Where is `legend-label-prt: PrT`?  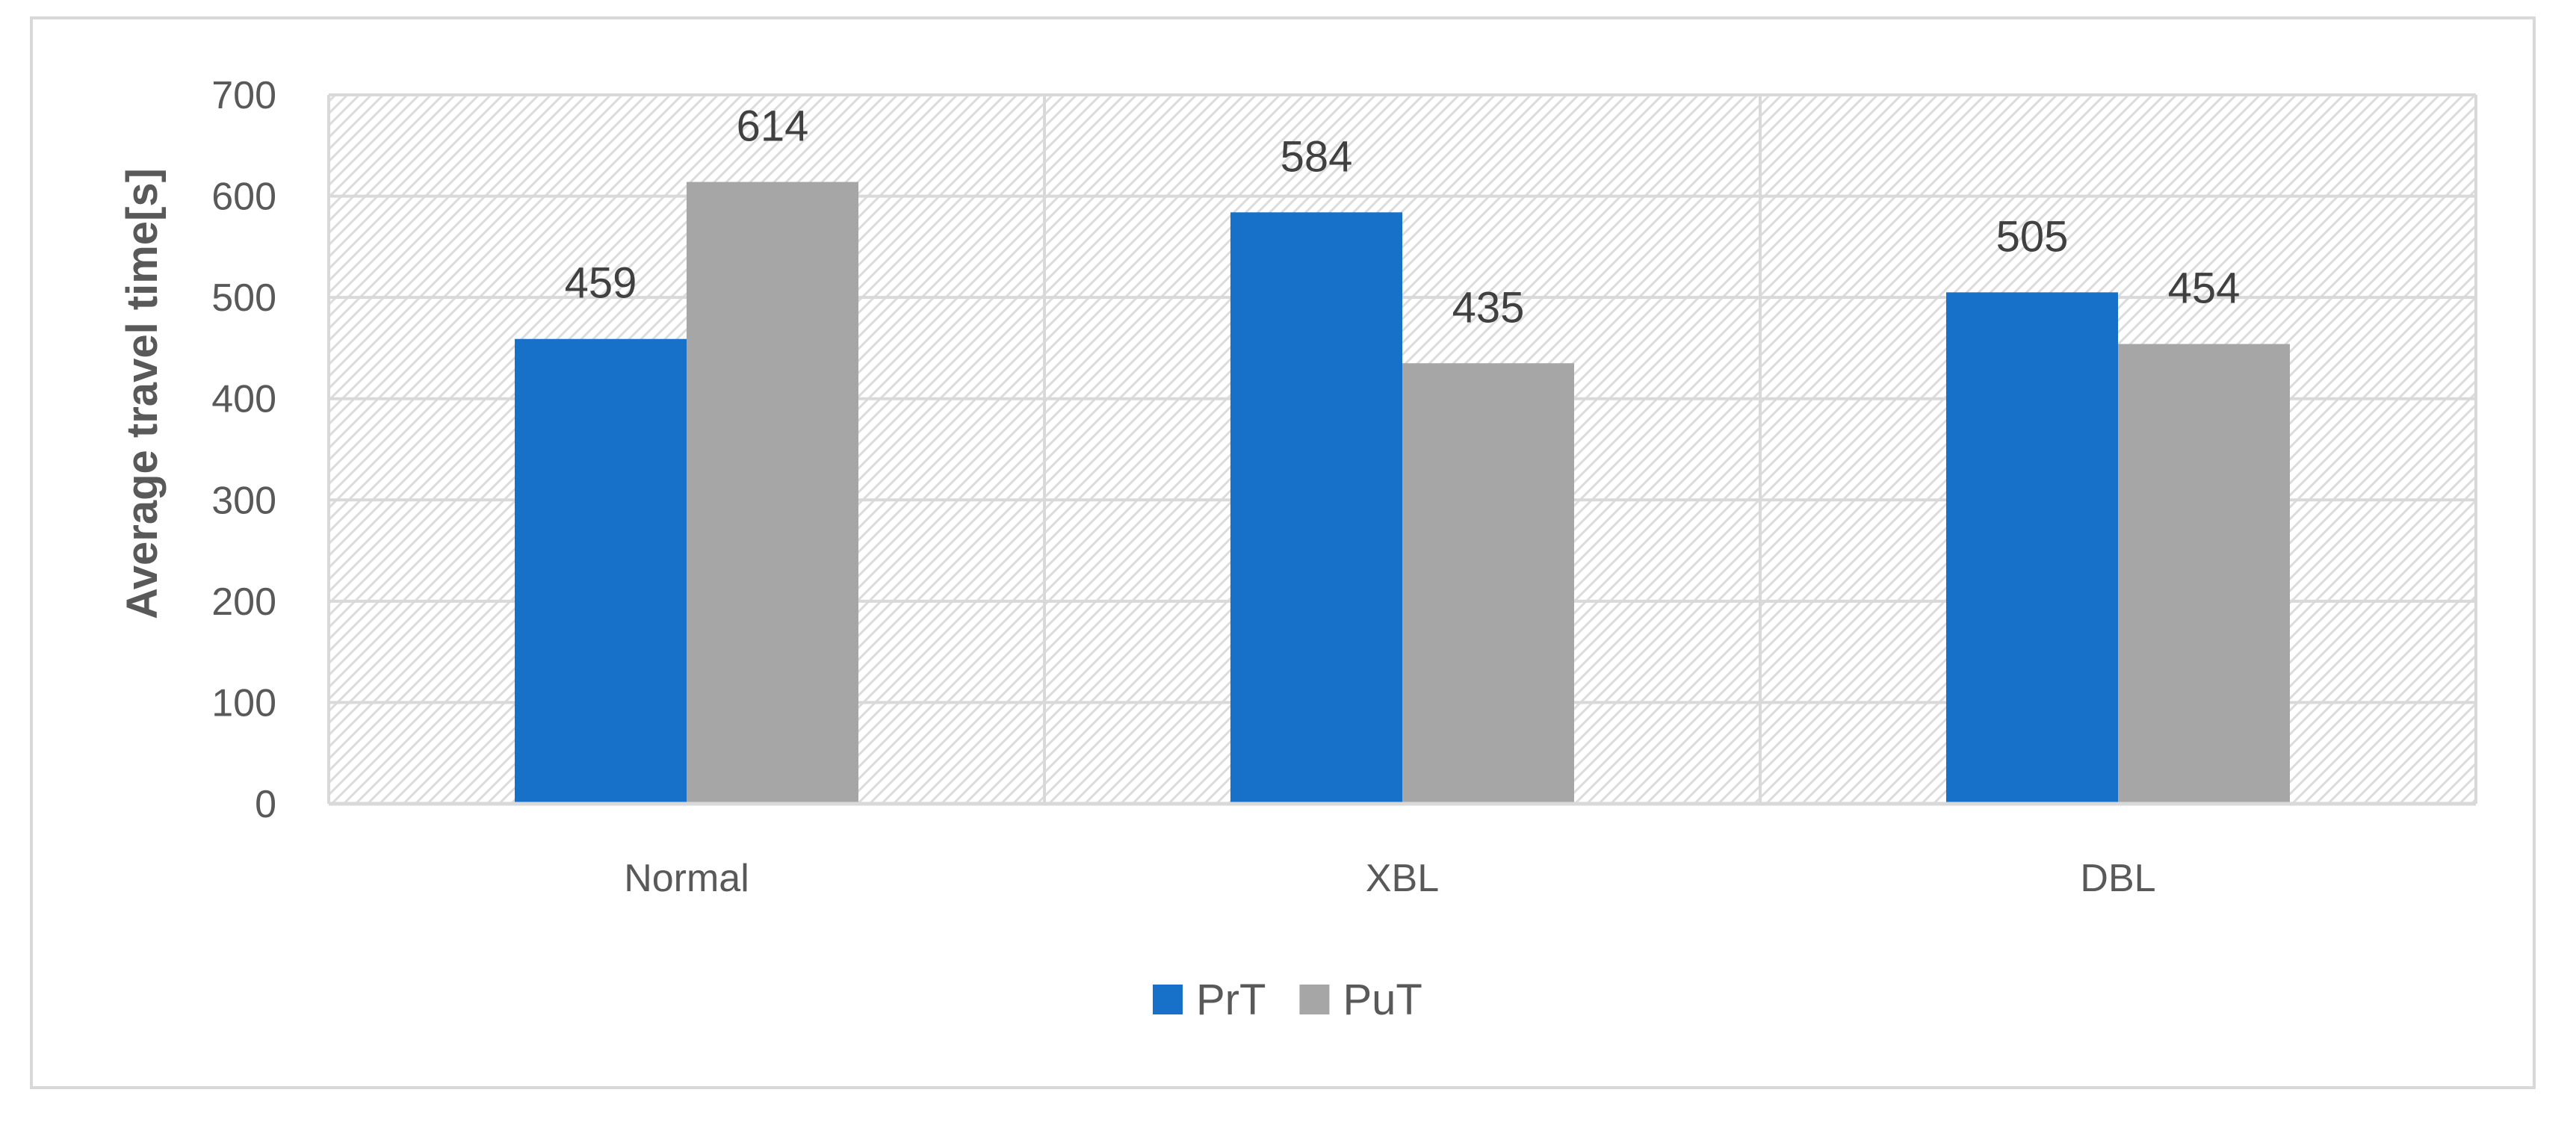 legend-label-prt: PrT is located at coordinates (1231, 1000).